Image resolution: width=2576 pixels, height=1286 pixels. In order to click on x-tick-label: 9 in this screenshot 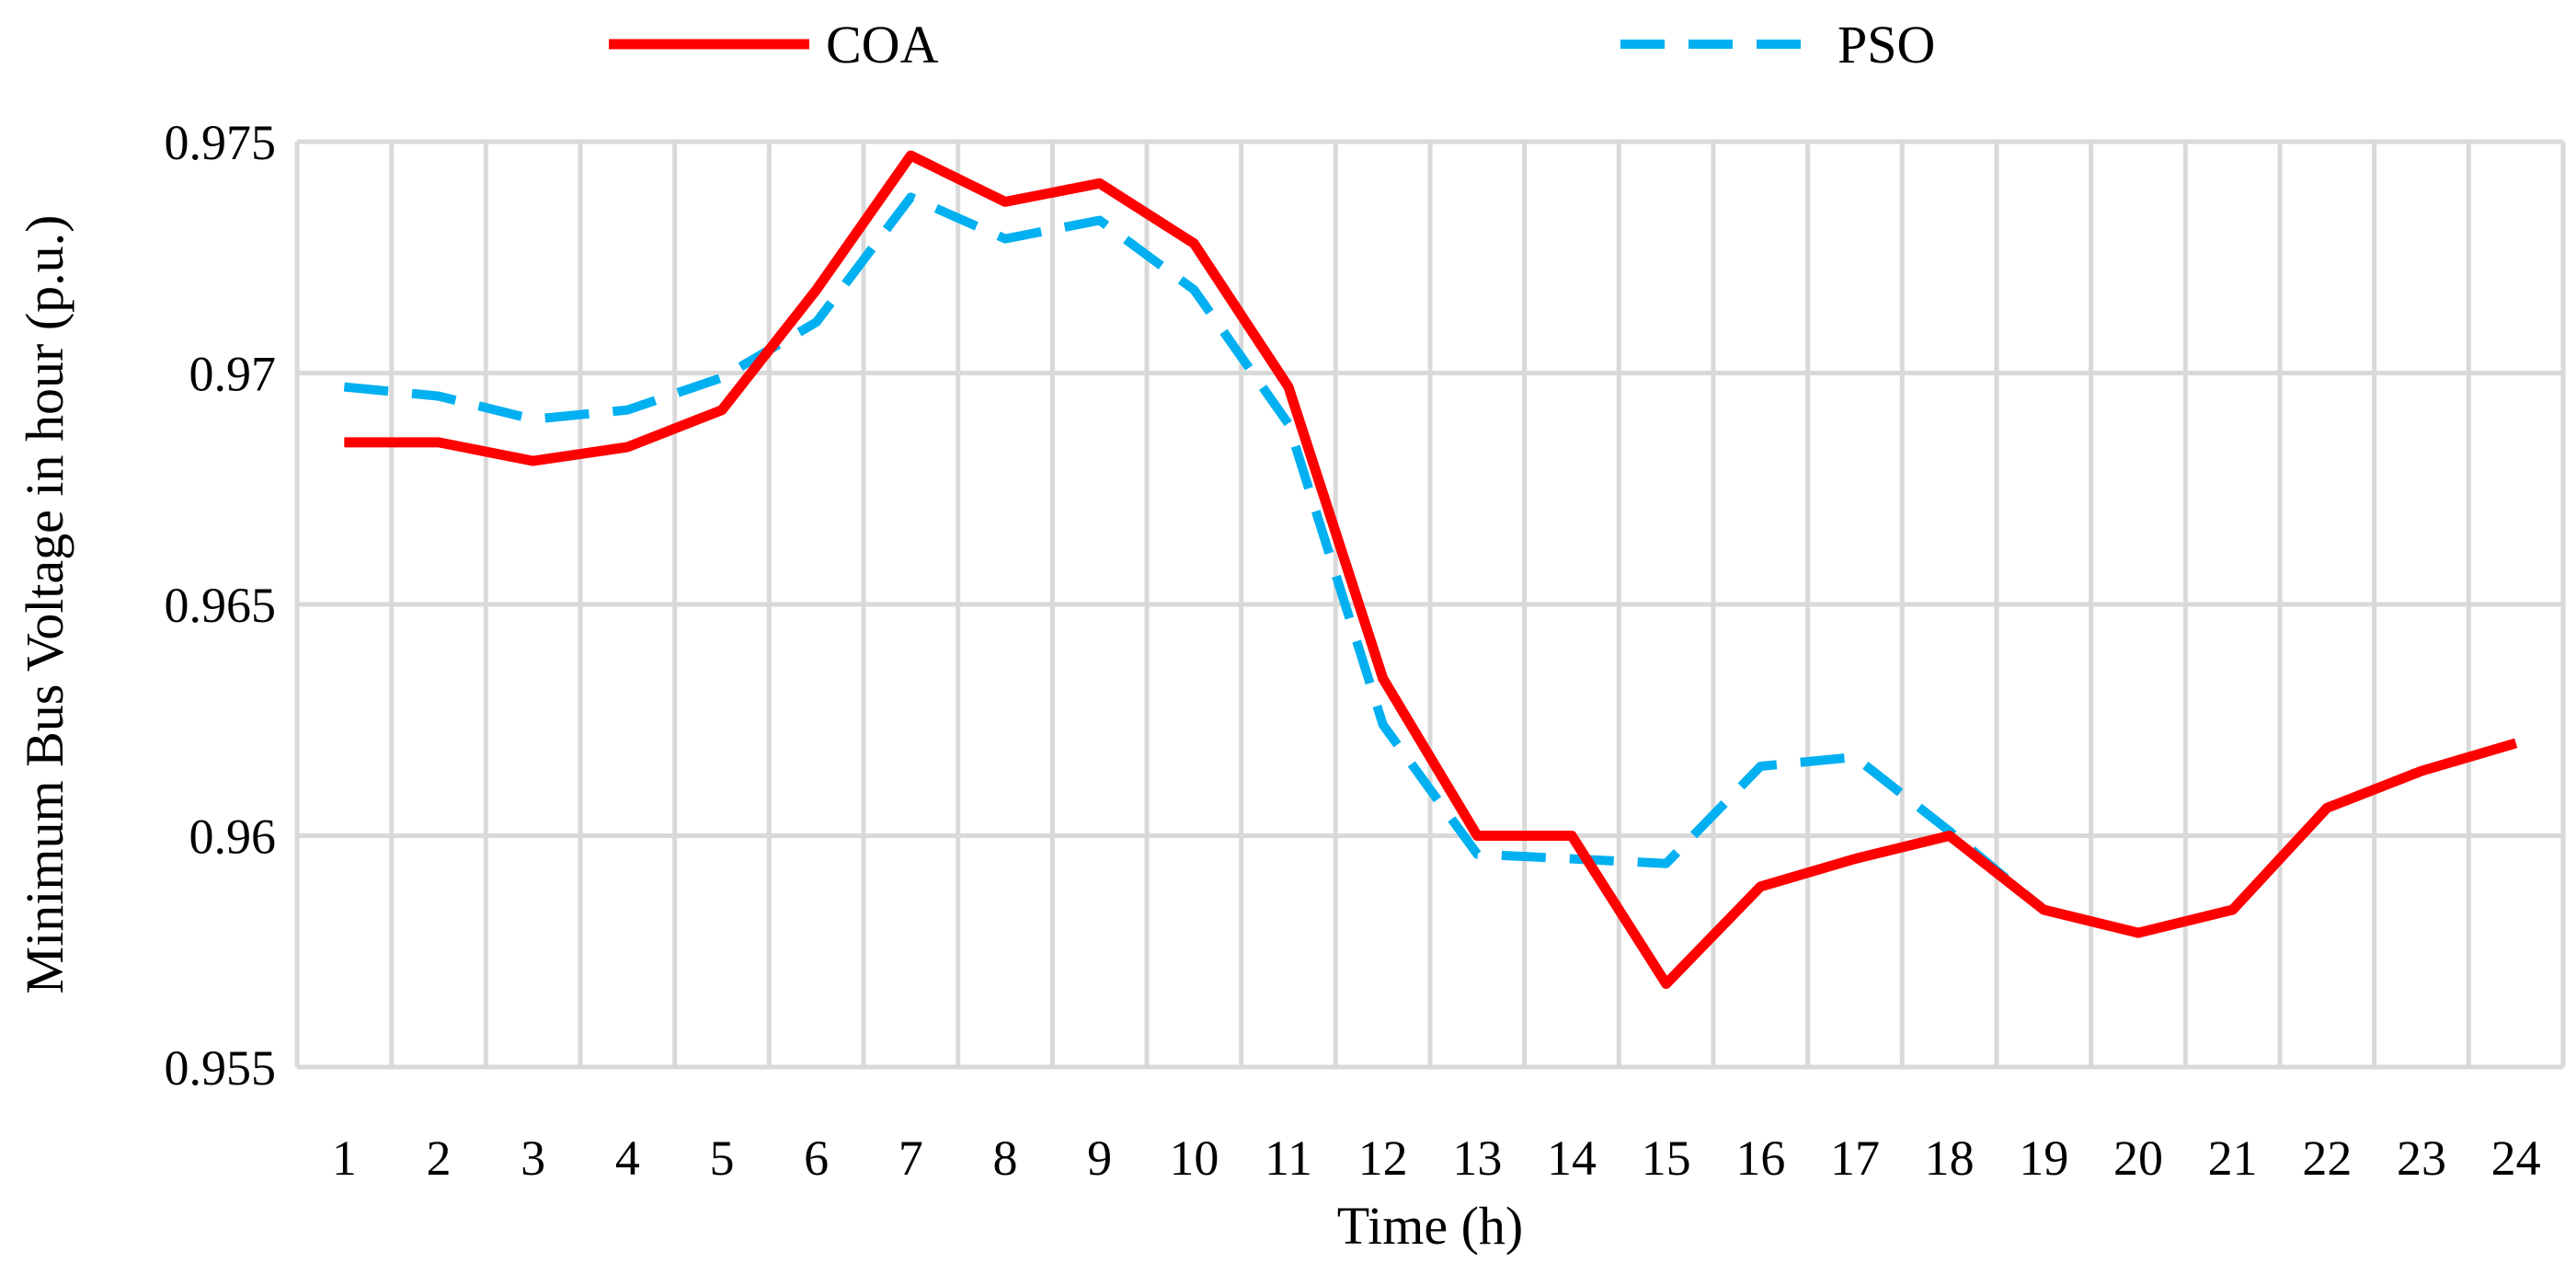, I will do `click(1099, 1158)`.